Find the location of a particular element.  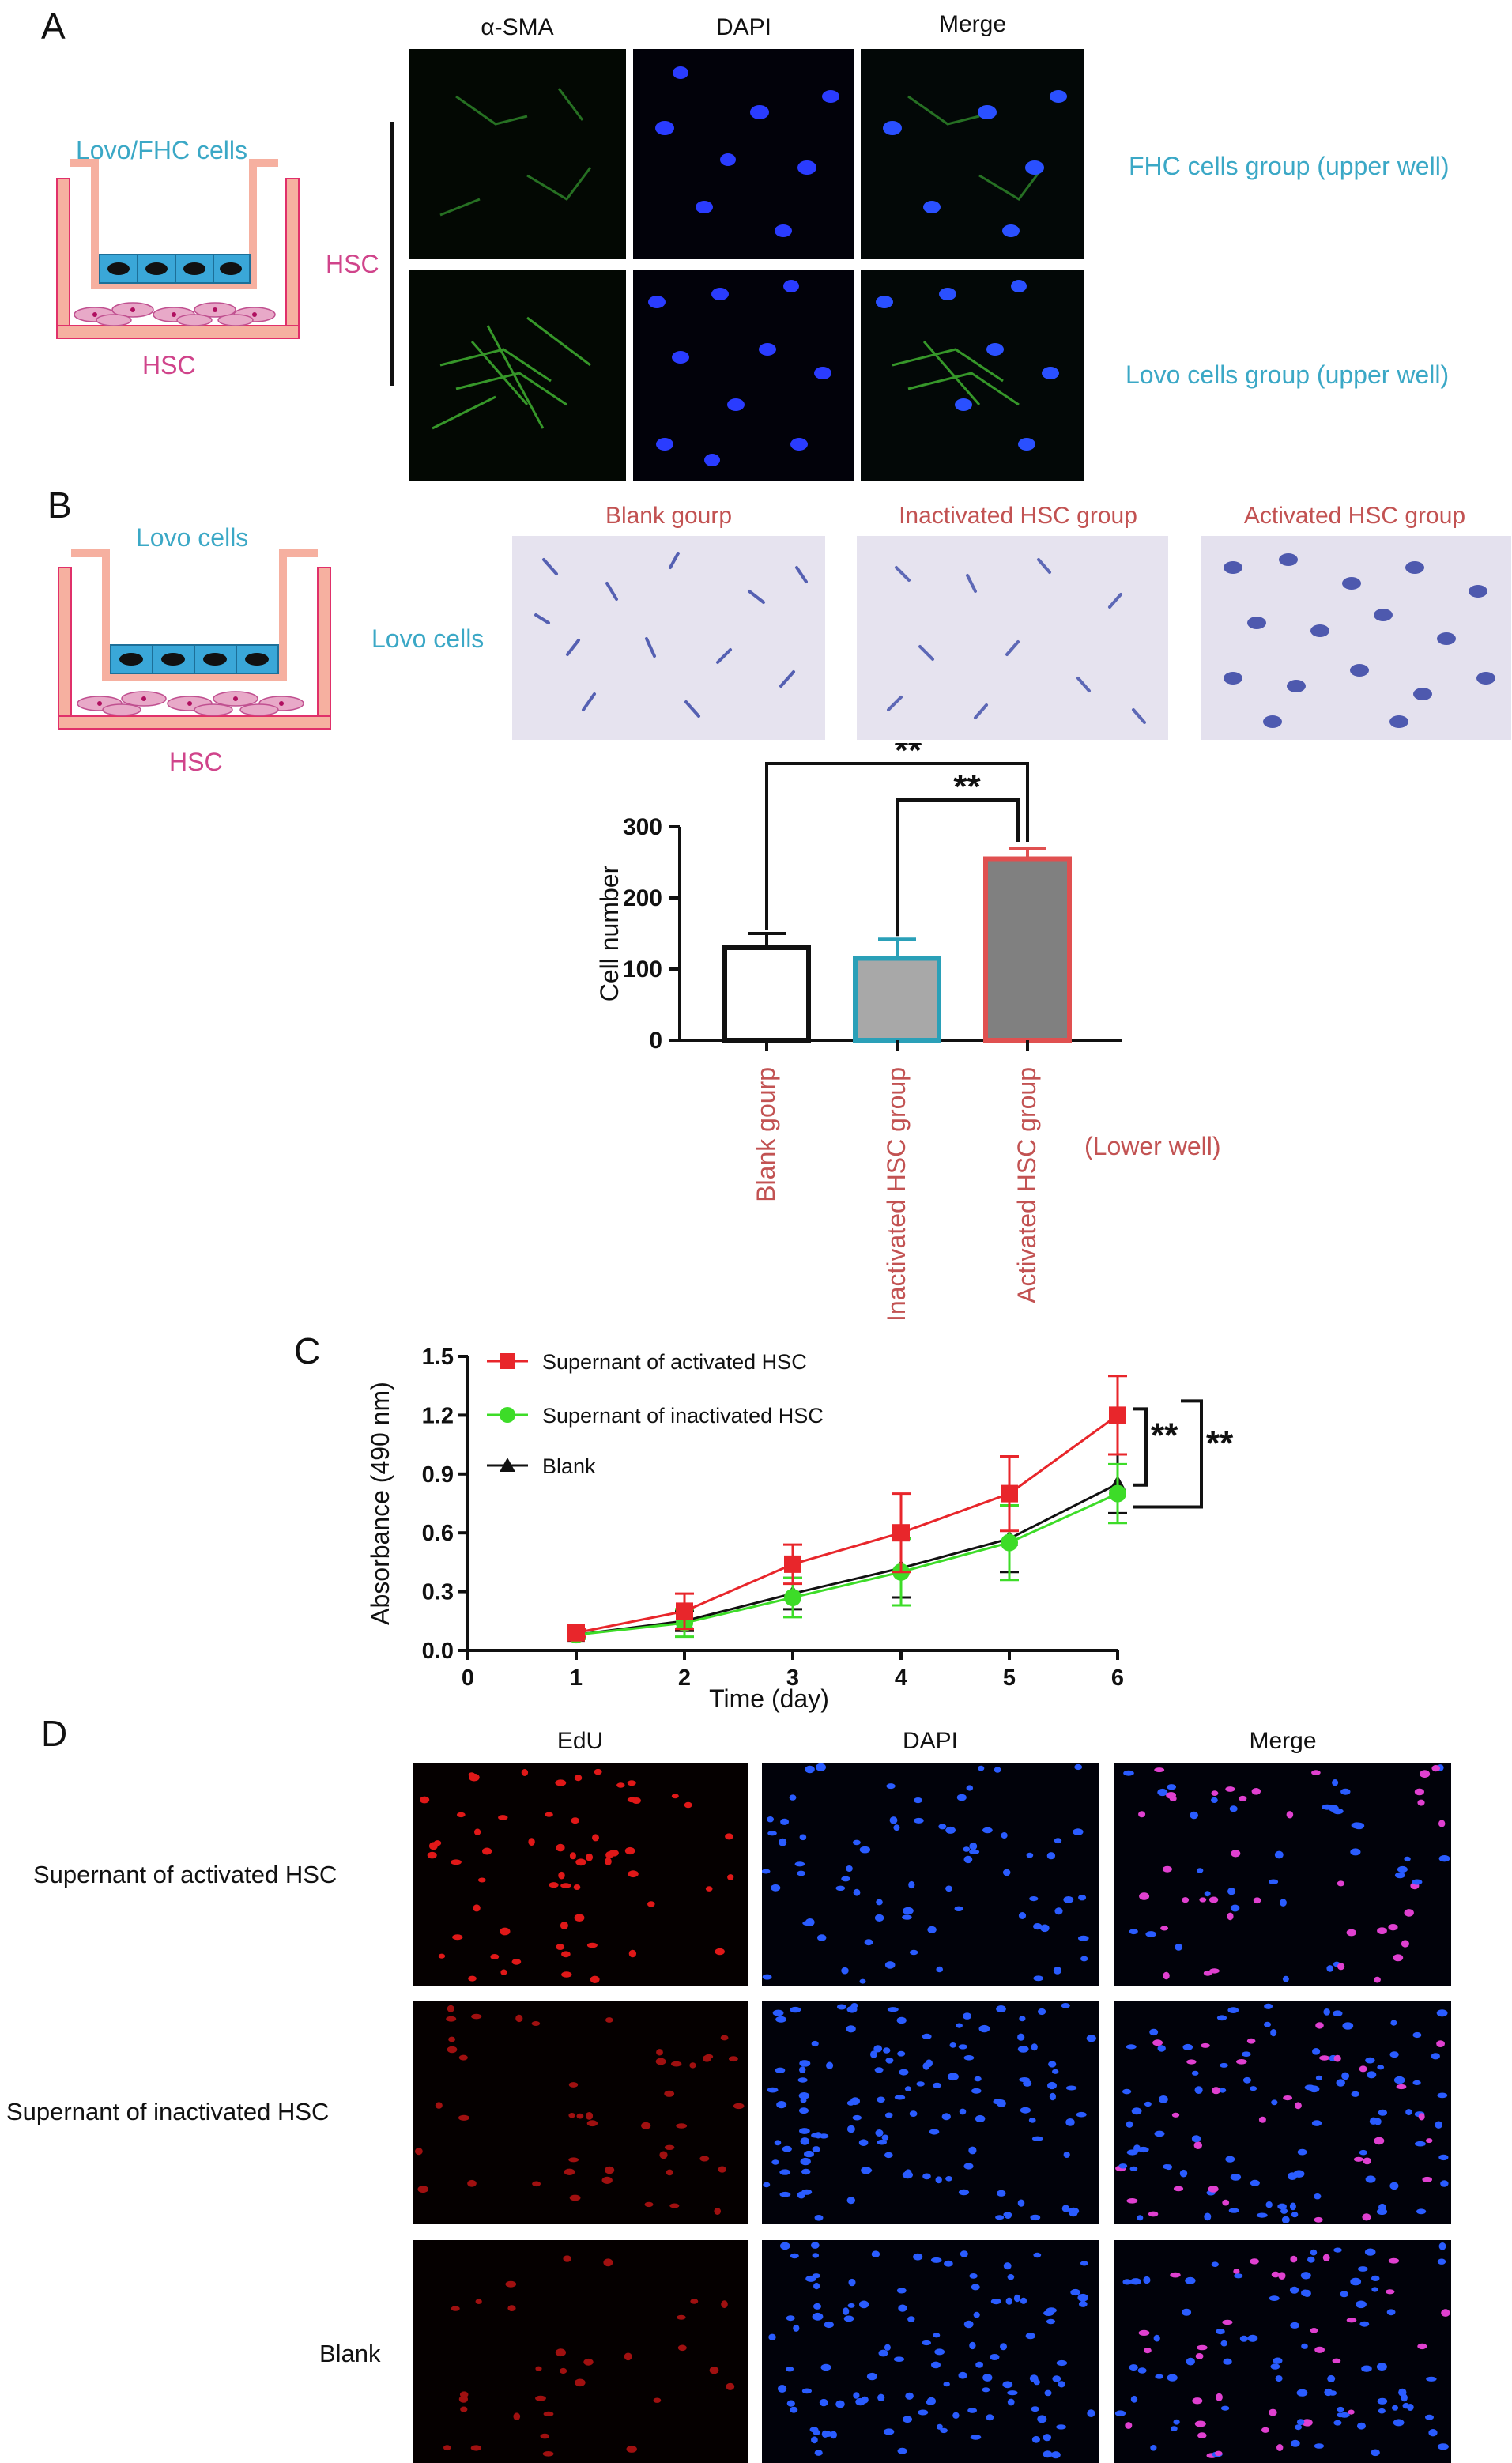

micrograph-inactivated-dapi is located at coordinates (930, 2112).